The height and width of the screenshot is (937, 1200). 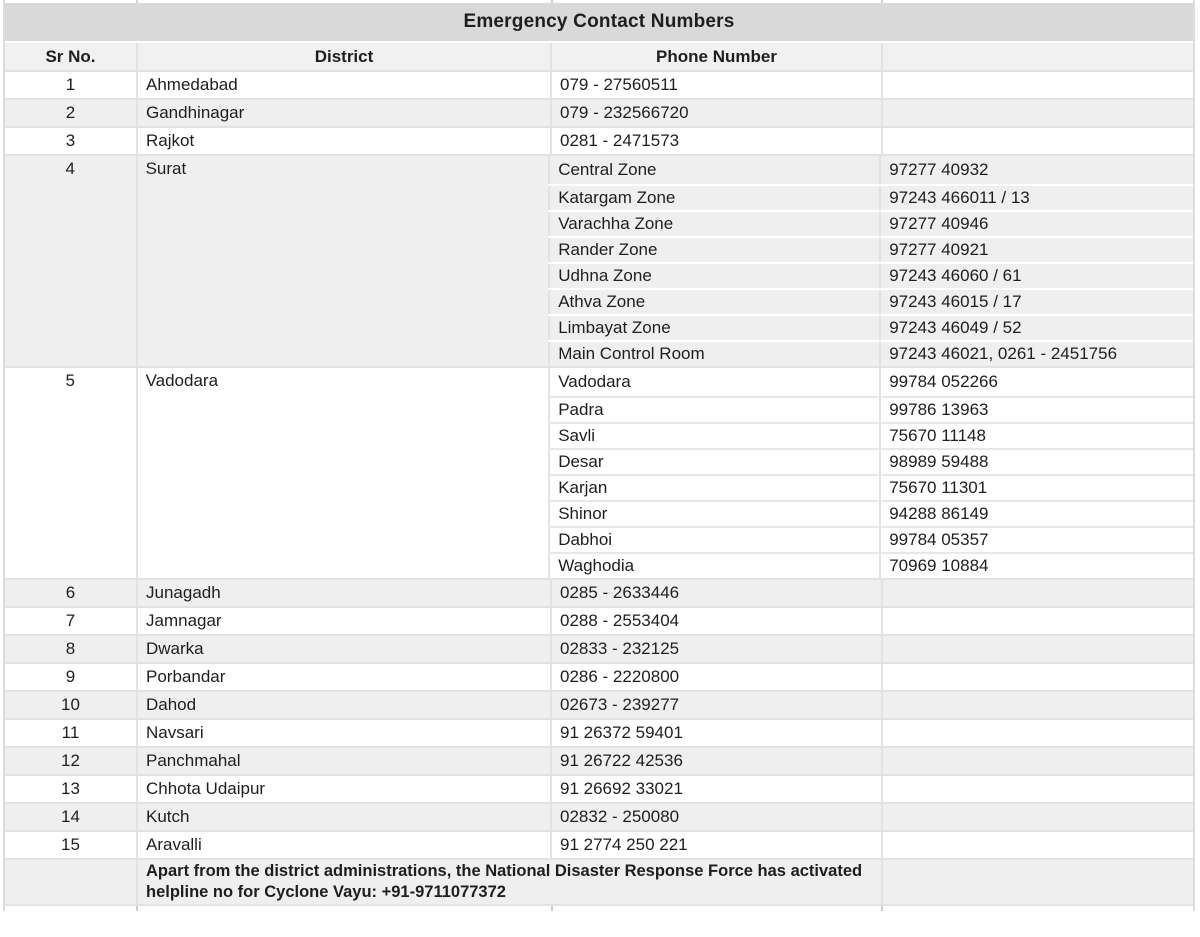 What do you see at coordinates (713, 462) in the screenshot?
I see `area-name: Desar` at bounding box center [713, 462].